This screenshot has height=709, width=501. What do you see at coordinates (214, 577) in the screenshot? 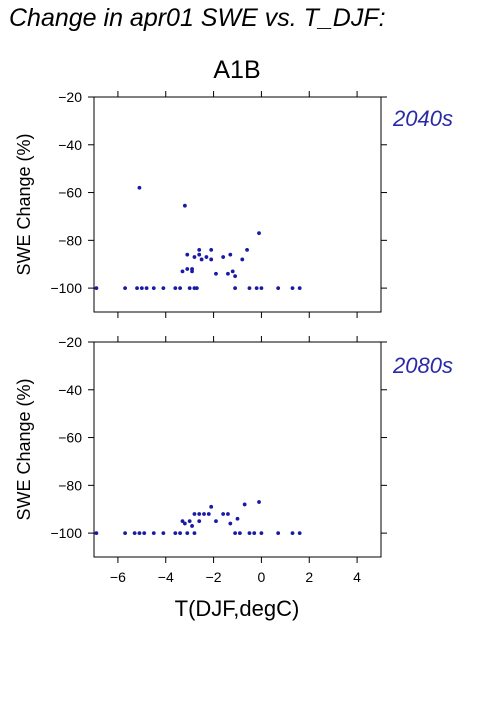
I see `x-tick-label: −2` at bounding box center [214, 577].